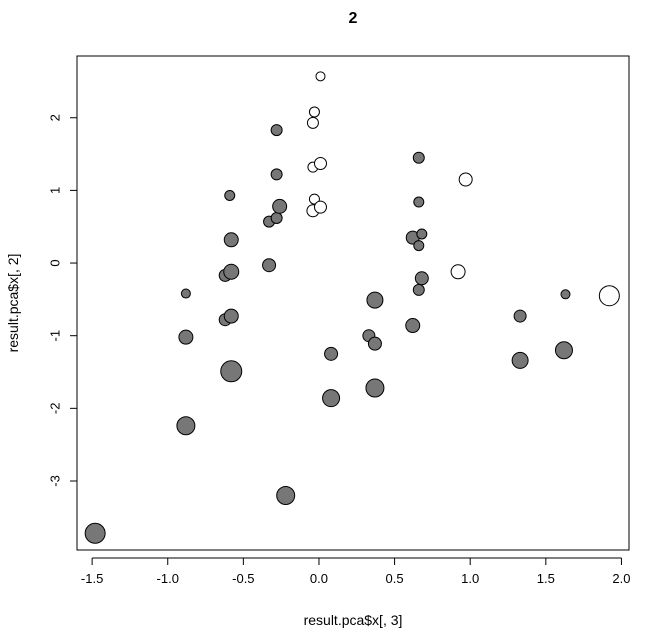 This screenshot has height=640, width=649. What do you see at coordinates (55, 336) in the screenshot?
I see `y-tick-label: -1` at bounding box center [55, 336].